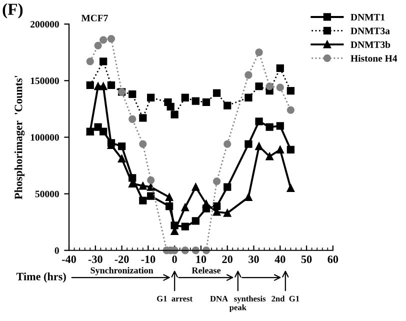 This screenshot has height=321, width=406. I want to click on y-tick-label: 0, so click(56, 250).